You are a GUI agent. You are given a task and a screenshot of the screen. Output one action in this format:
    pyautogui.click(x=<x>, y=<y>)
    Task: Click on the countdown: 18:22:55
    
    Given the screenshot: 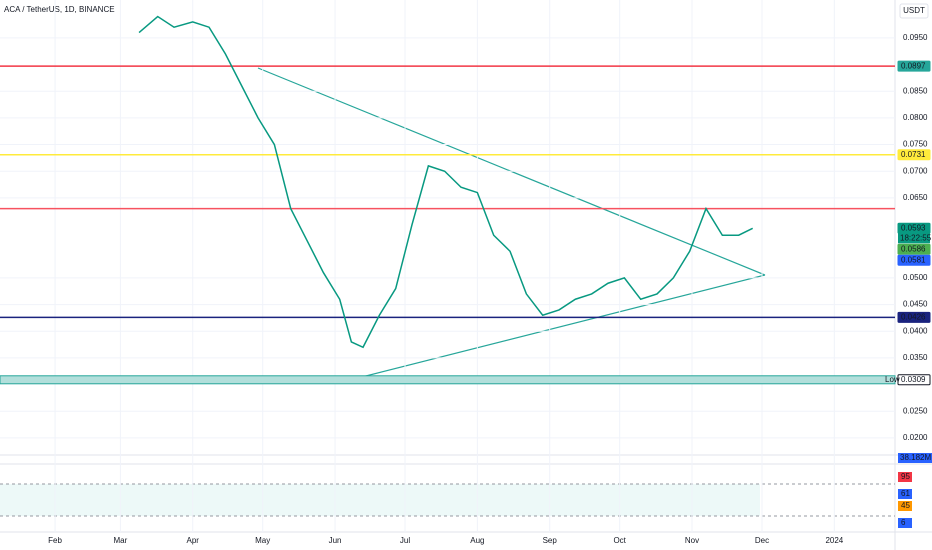 What is the action you would take?
    pyautogui.click(x=916, y=237)
    